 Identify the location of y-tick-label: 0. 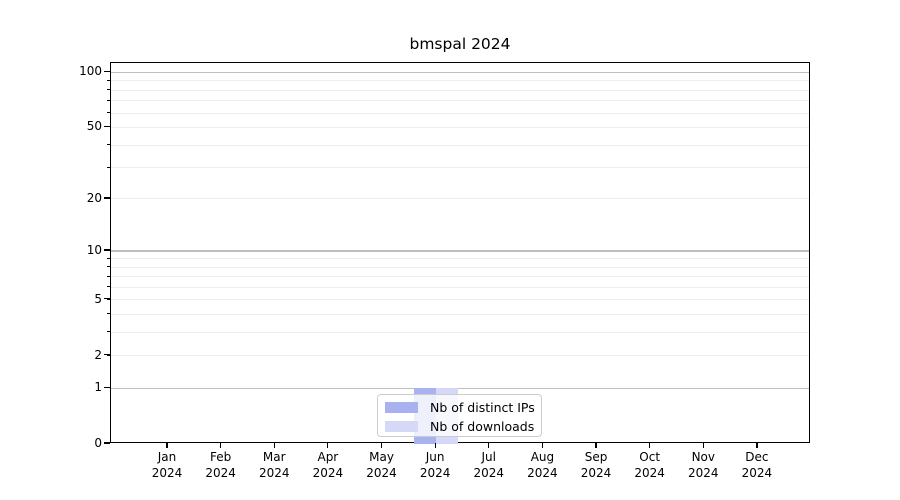
(98, 443).